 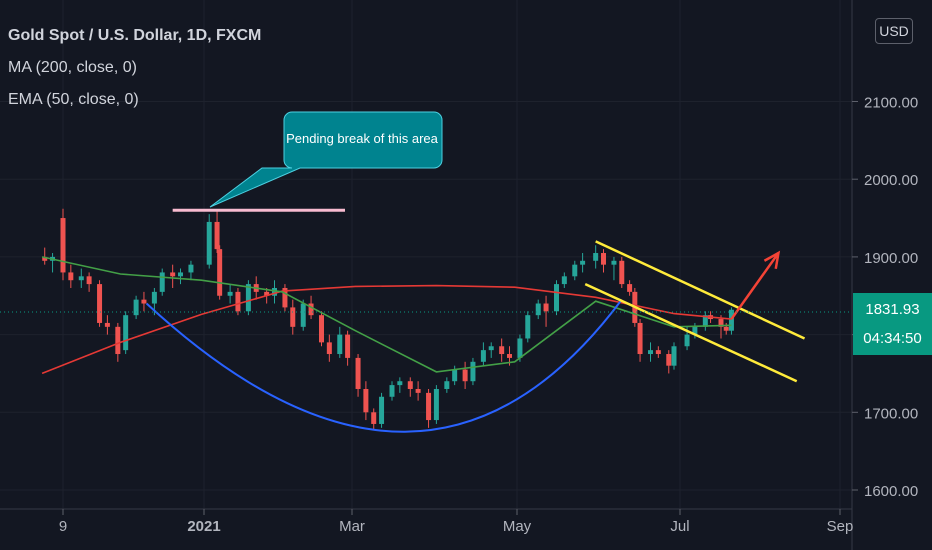 I want to click on bar-countdown: 04:34:50, so click(x=892, y=338).